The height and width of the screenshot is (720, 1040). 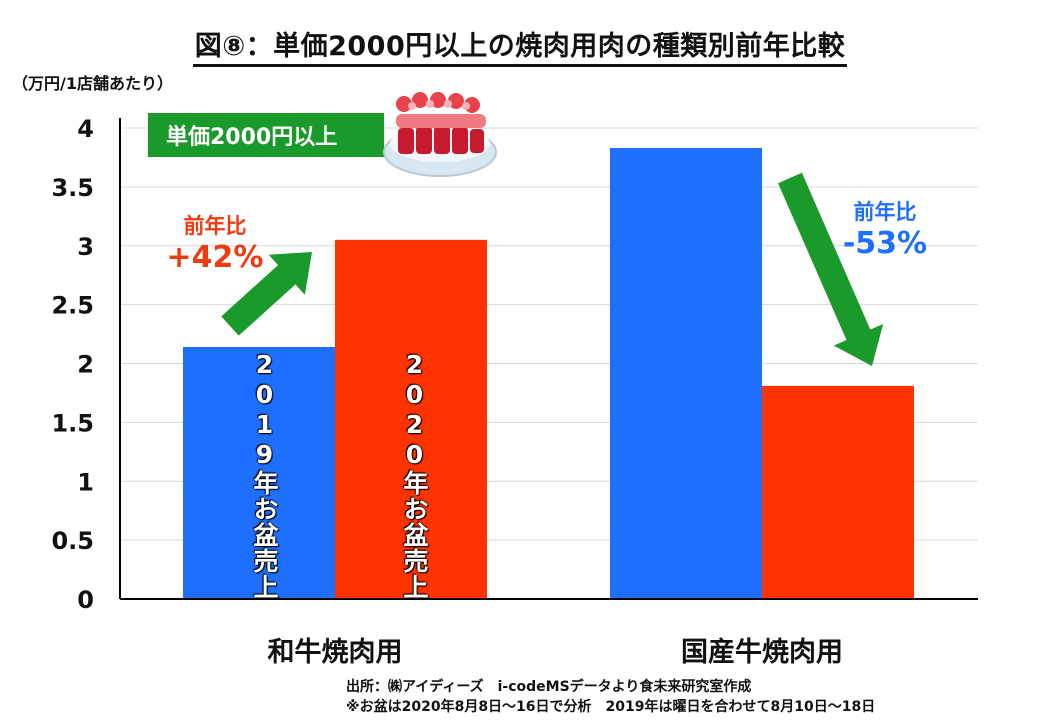 I want to click on y-tick-label: 2, so click(x=85, y=365).